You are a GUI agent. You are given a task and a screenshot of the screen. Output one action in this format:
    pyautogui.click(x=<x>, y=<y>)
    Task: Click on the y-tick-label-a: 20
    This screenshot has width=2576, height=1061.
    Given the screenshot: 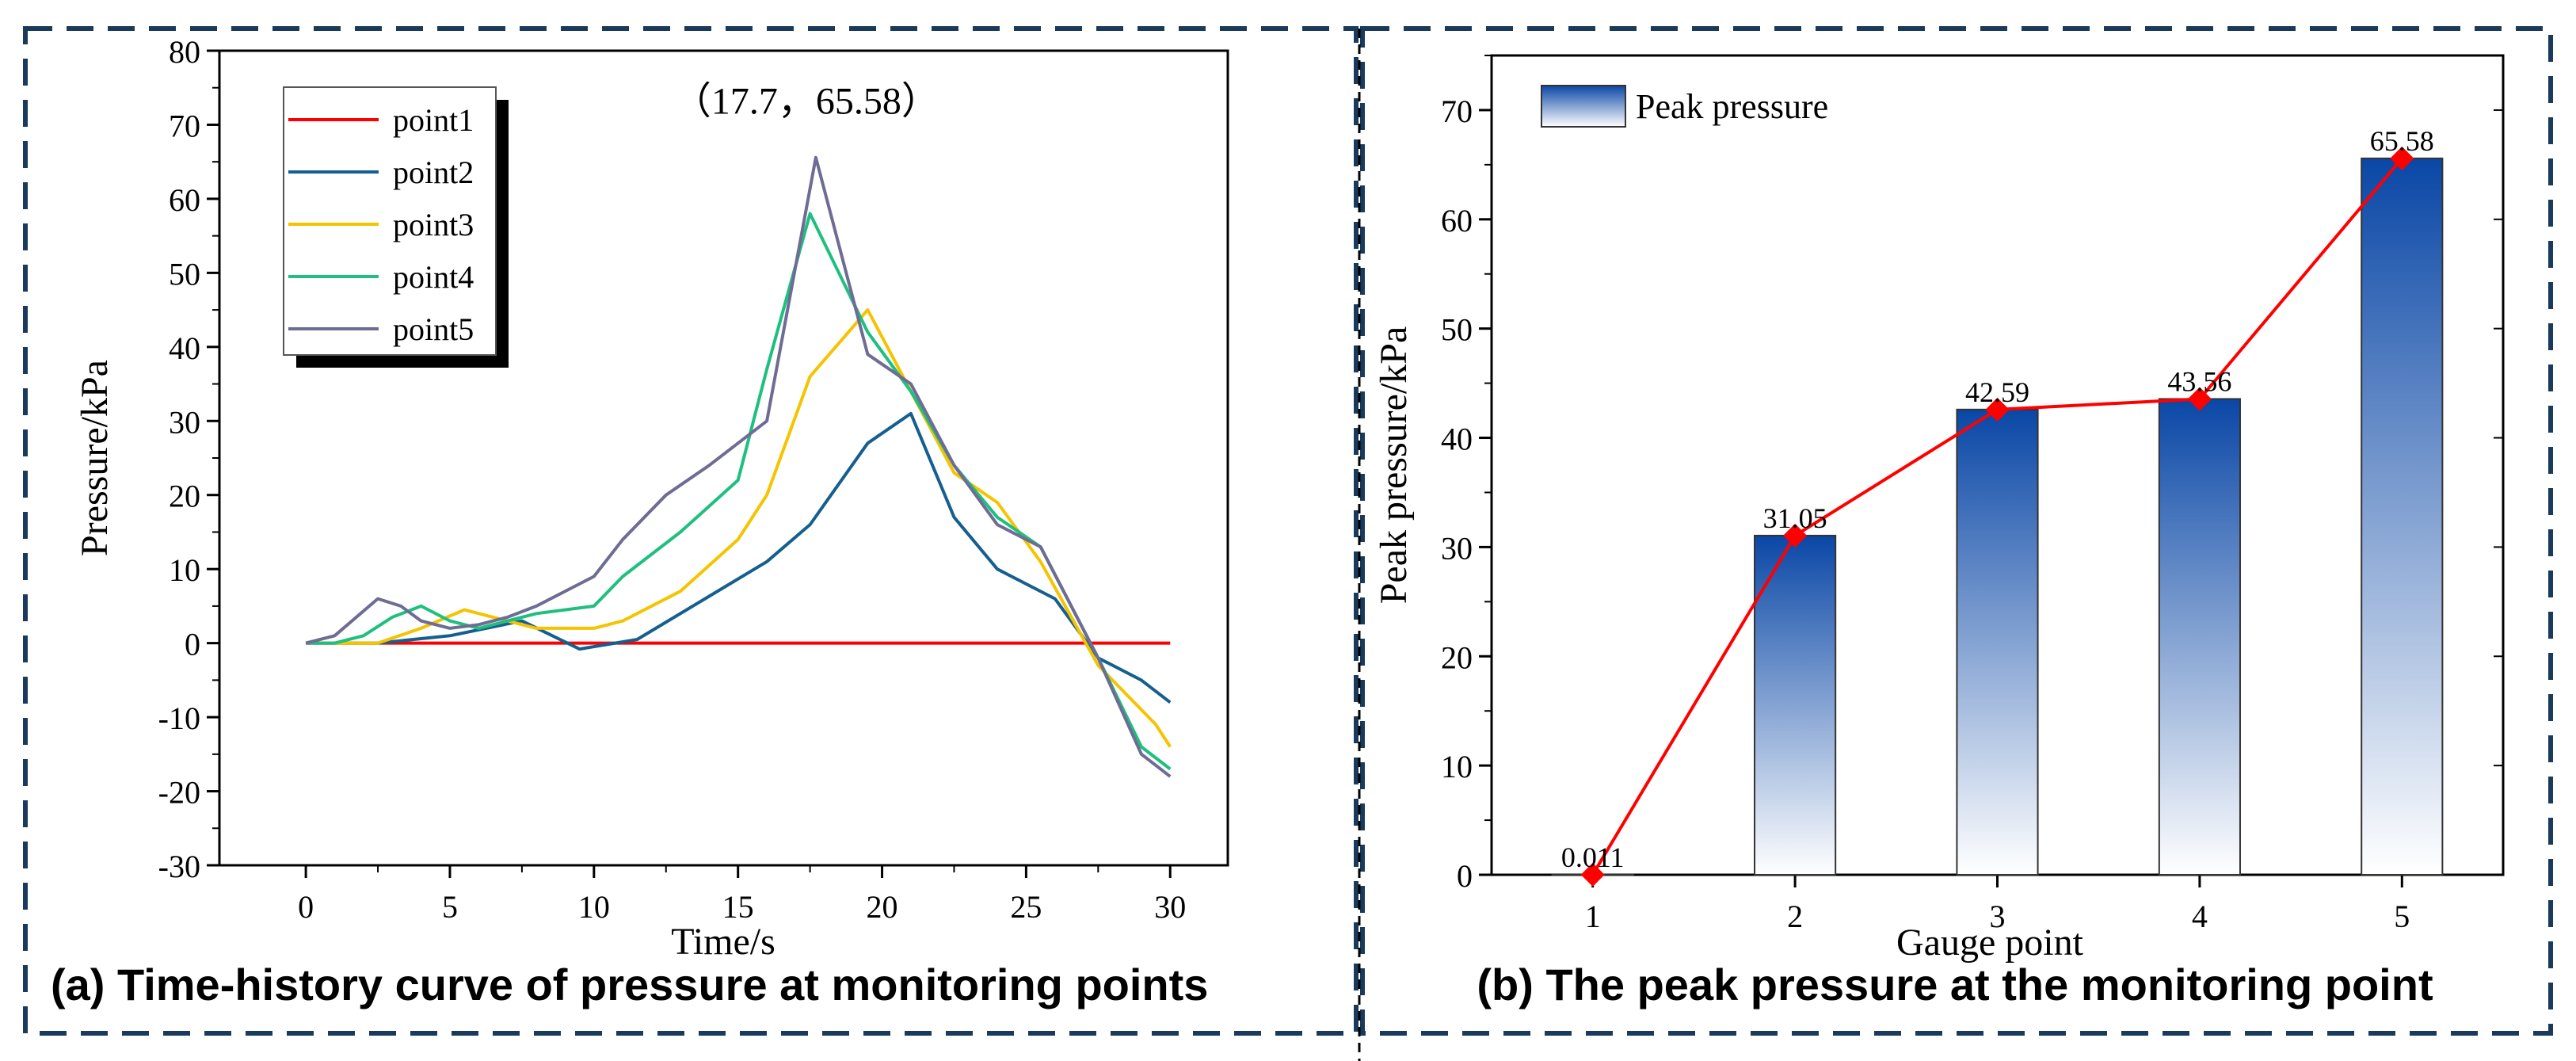 What is the action you would take?
    pyautogui.click(x=185, y=496)
    